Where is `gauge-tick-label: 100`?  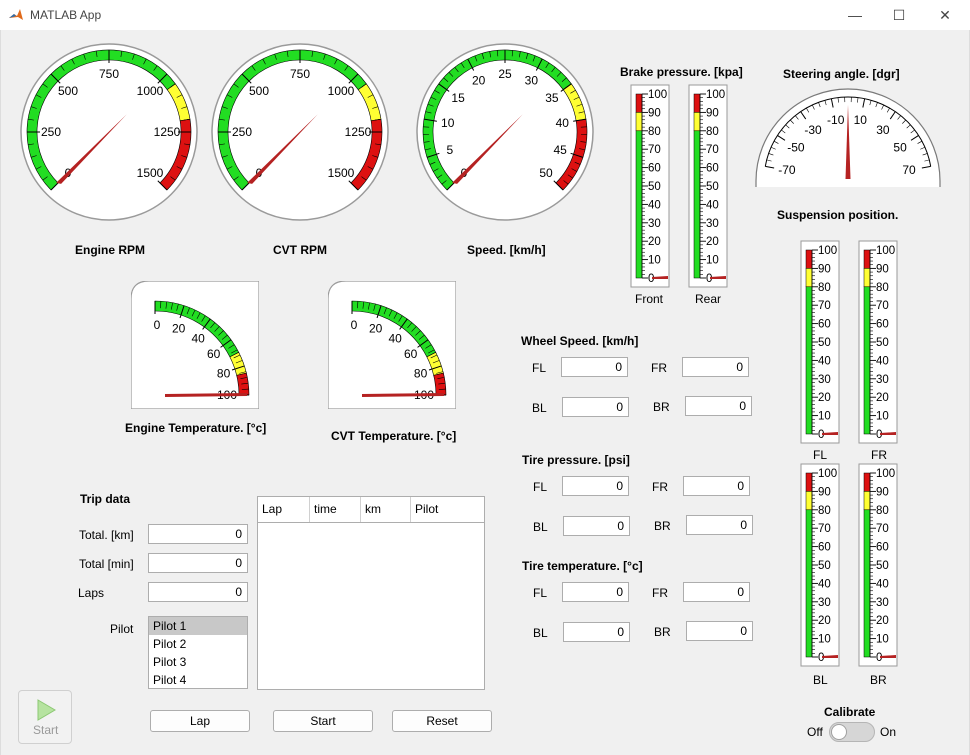 gauge-tick-label: 100 is located at coordinates (885, 474).